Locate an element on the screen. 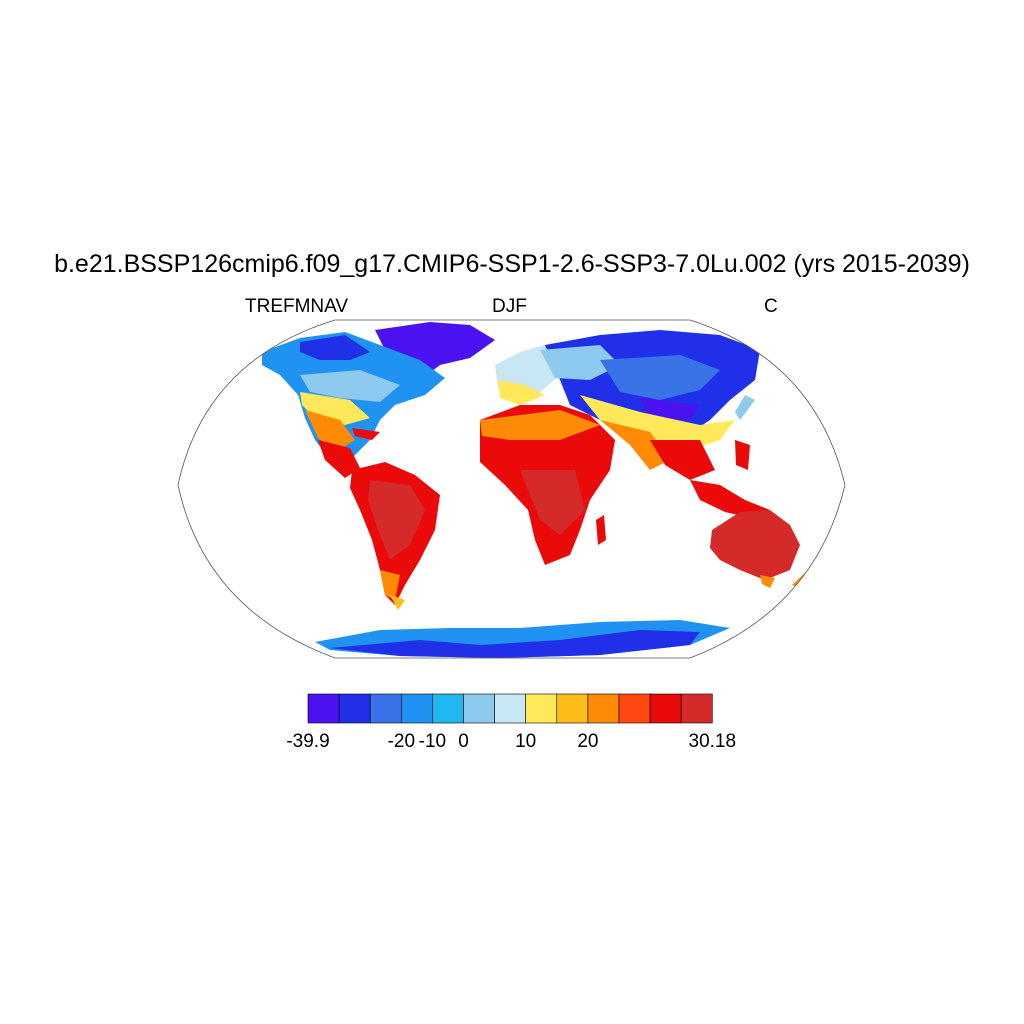  units-label: C is located at coordinates (771, 306).